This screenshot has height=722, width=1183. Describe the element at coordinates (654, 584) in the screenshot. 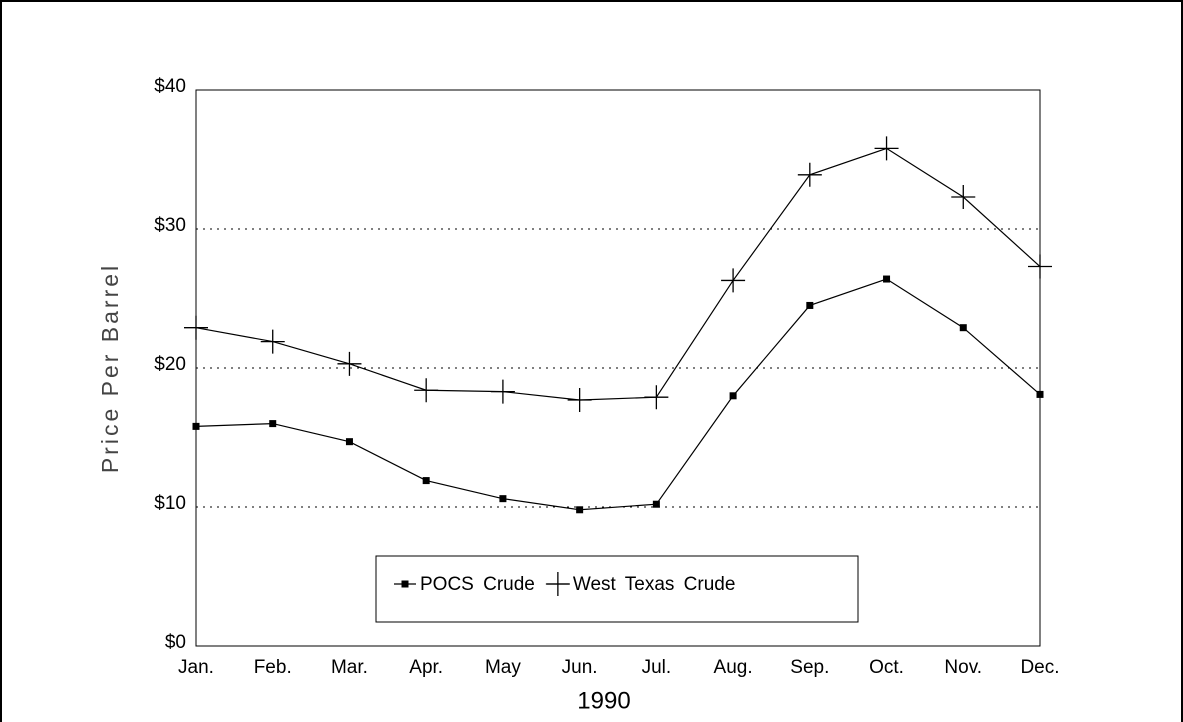

I see `legend-label: West Texas Crude` at that location.